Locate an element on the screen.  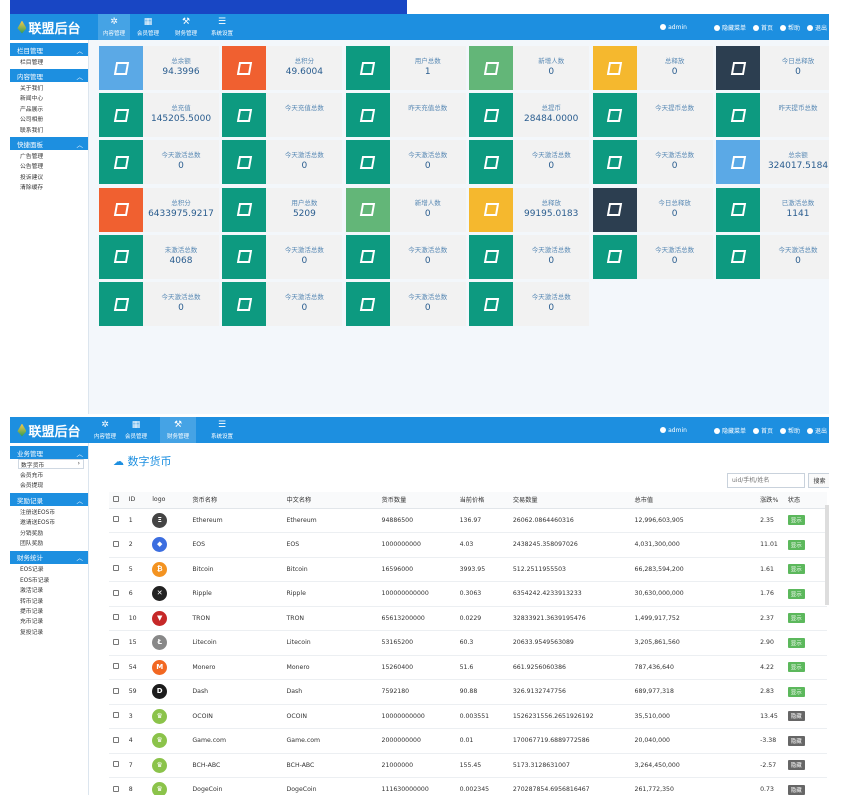
sidebar-item: 团队奖励 is located at coordinates (49, 542).